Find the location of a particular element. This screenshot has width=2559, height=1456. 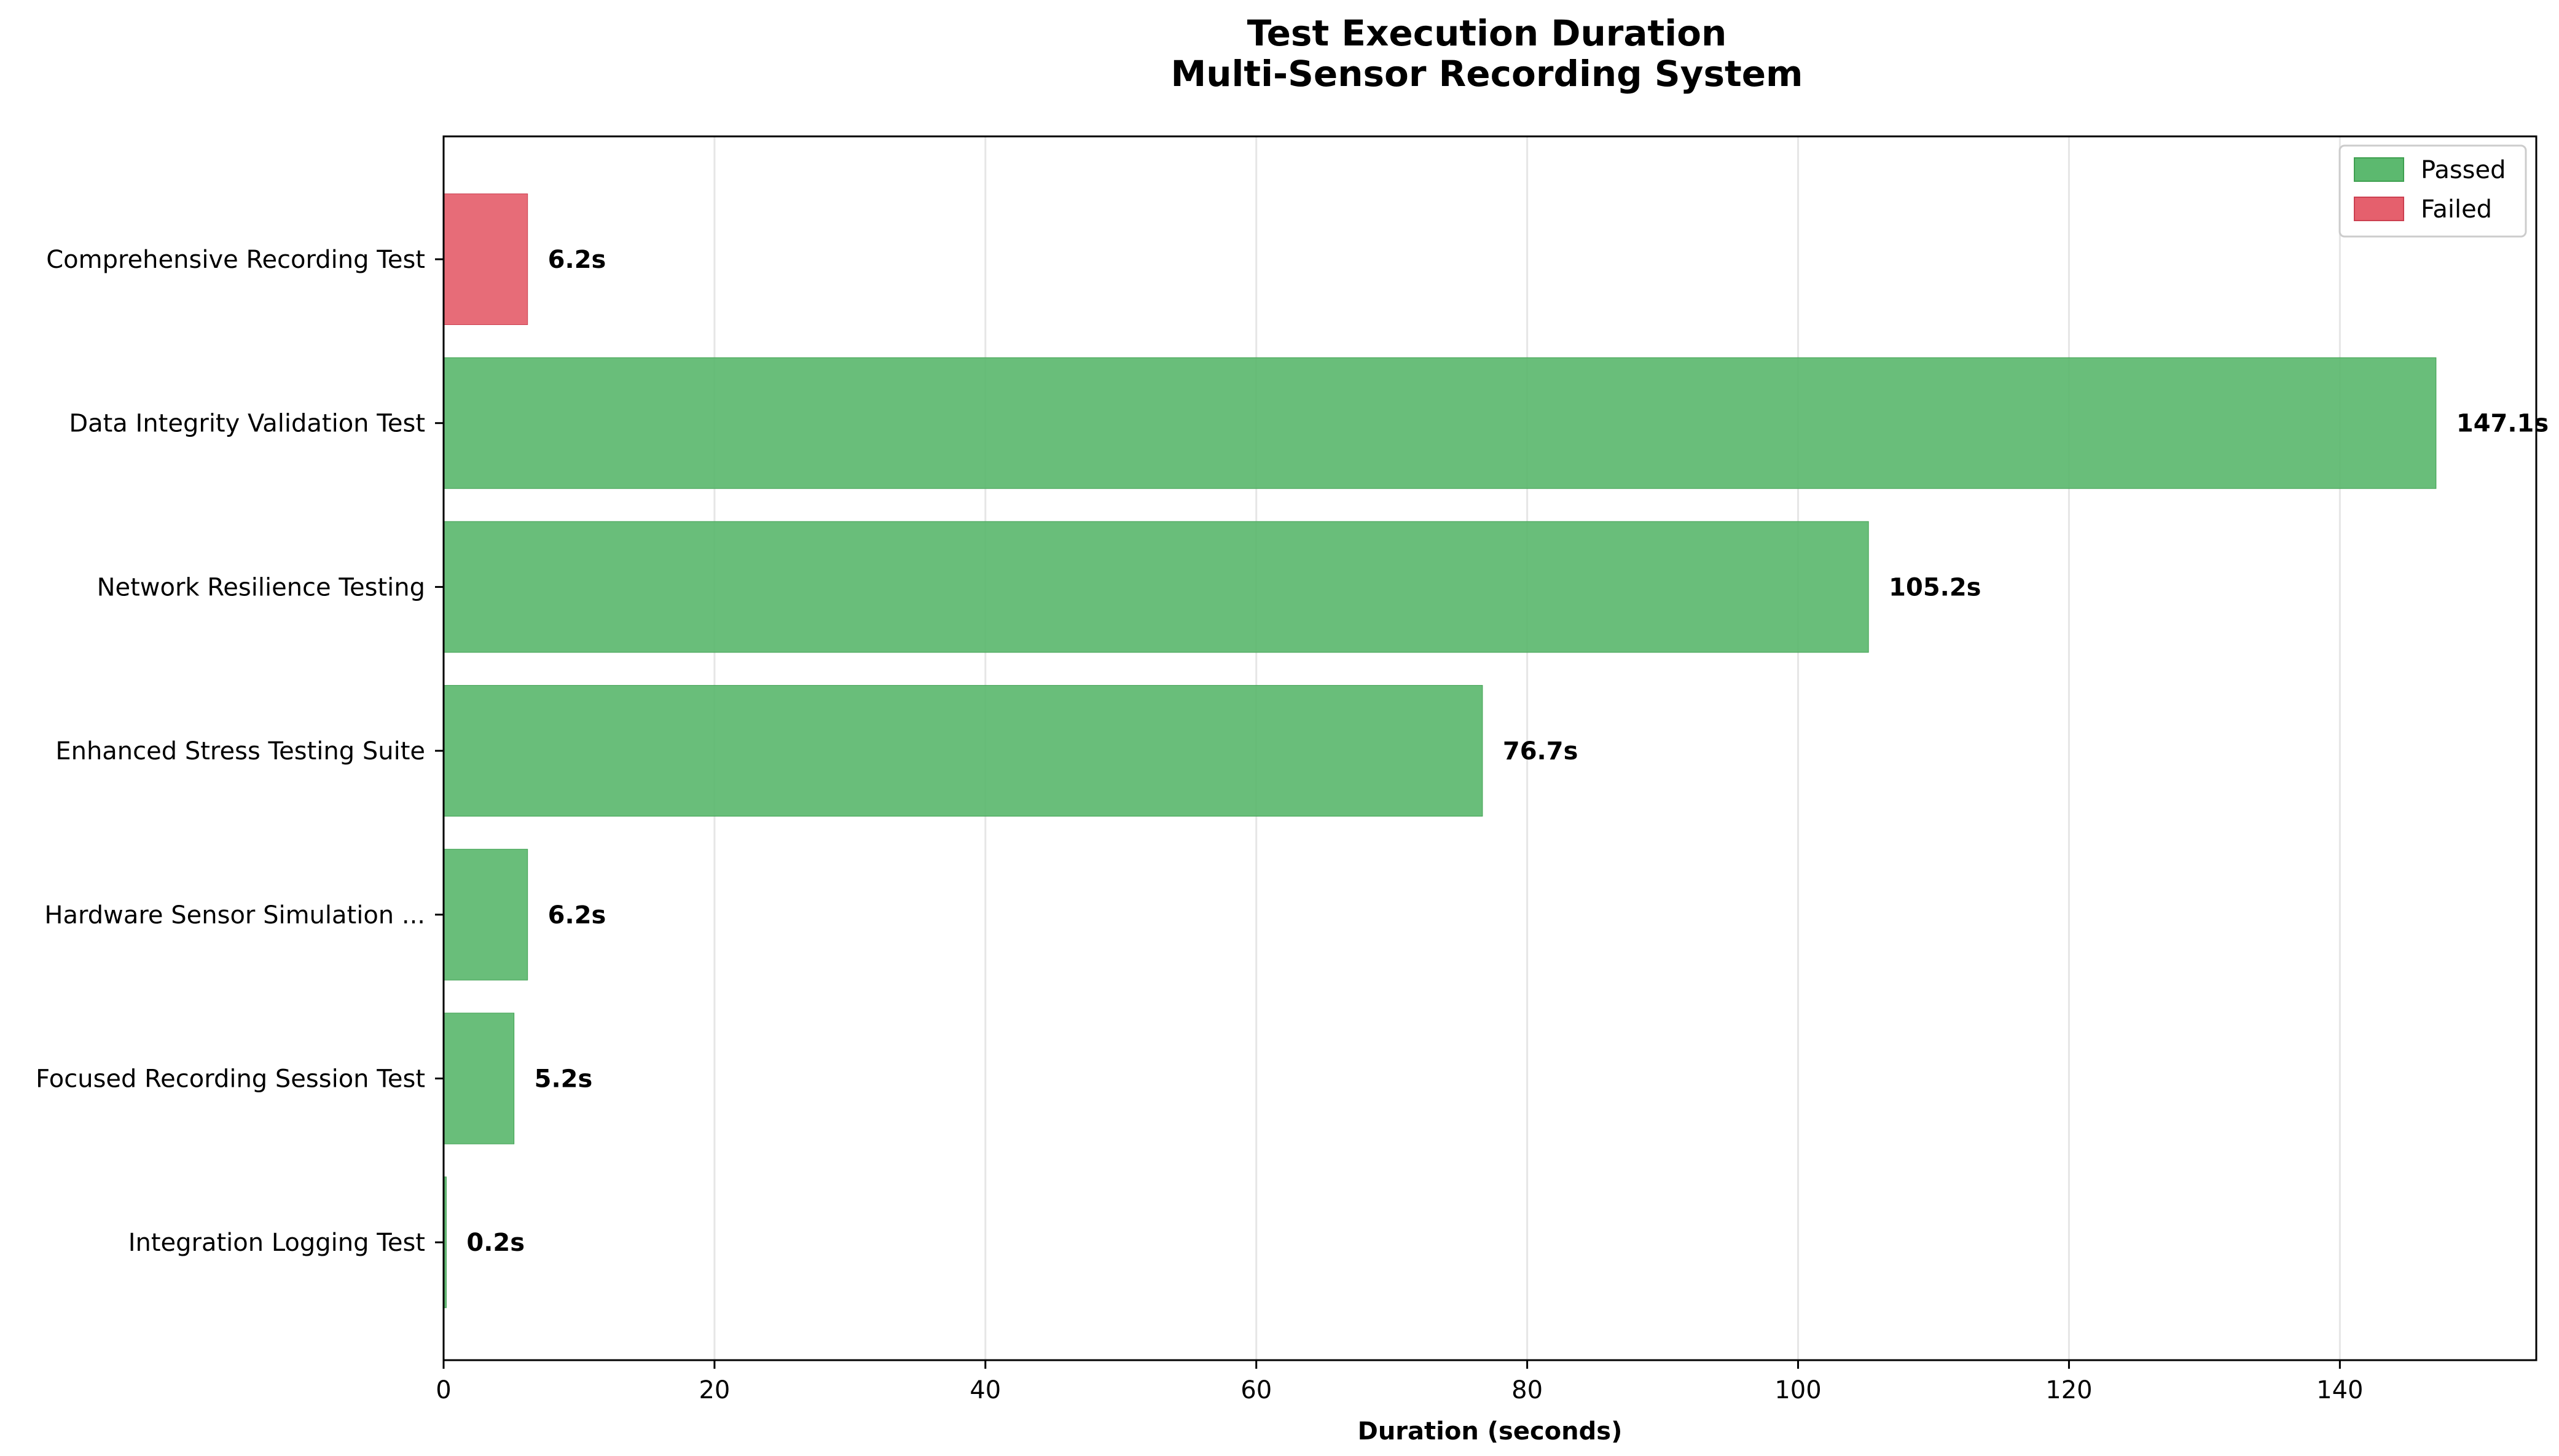

x-axis-ticks: 0 20 40 60 80 100 120 140 is located at coordinates (1400, 1382).